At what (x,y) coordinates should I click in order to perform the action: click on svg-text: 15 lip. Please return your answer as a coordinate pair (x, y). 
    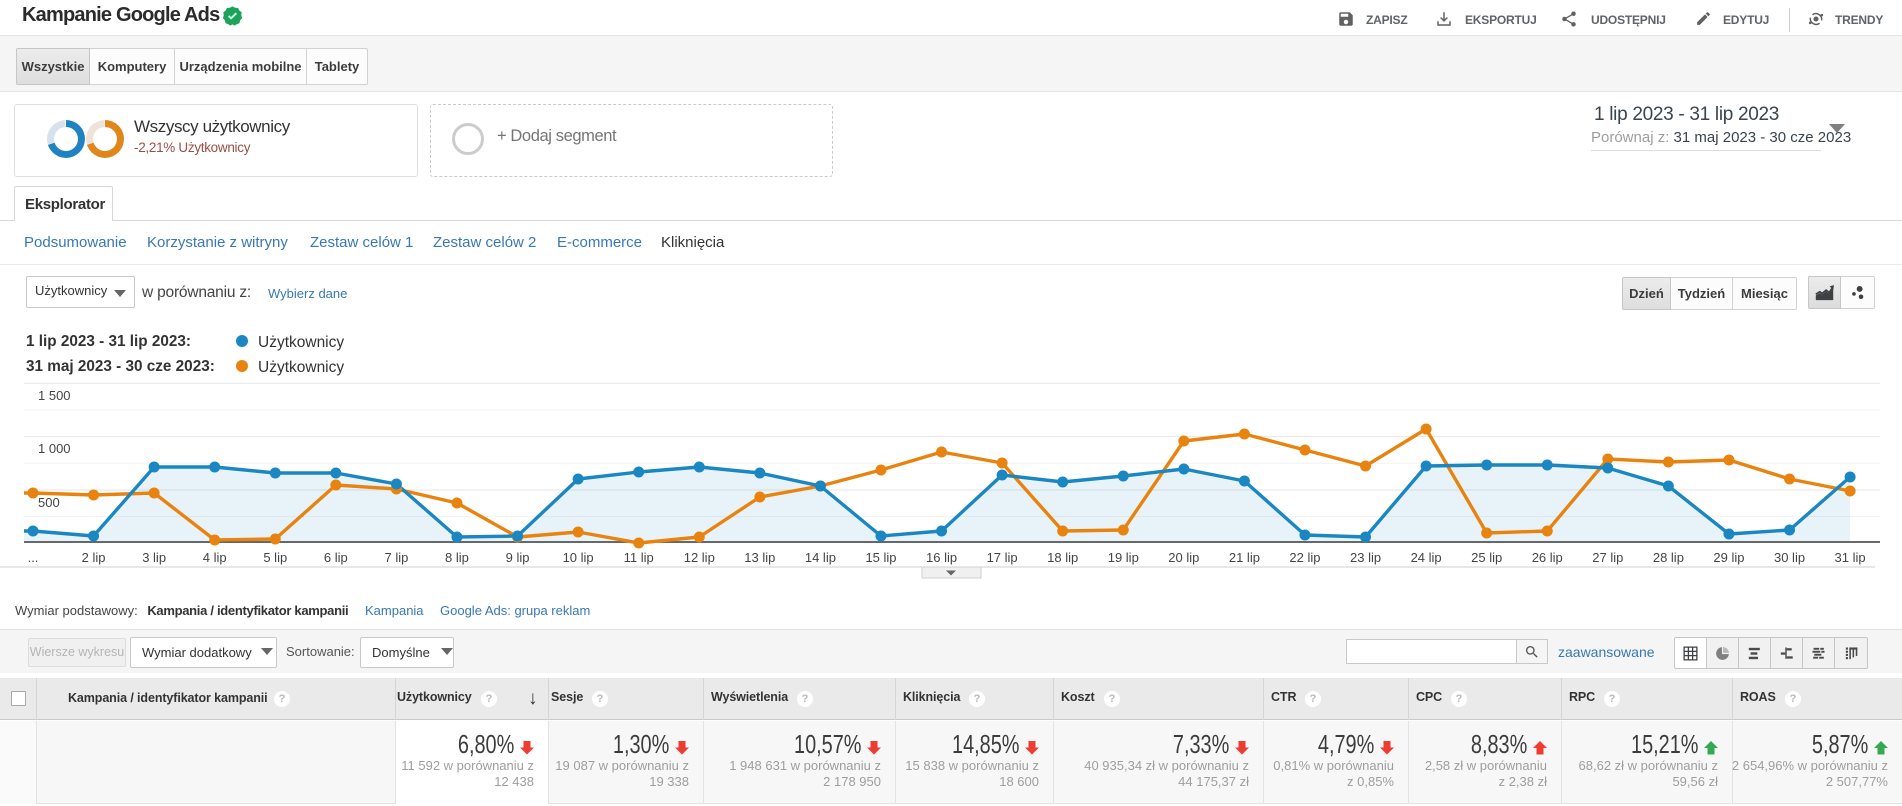
    Looking at the image, I should click on (880, 557).